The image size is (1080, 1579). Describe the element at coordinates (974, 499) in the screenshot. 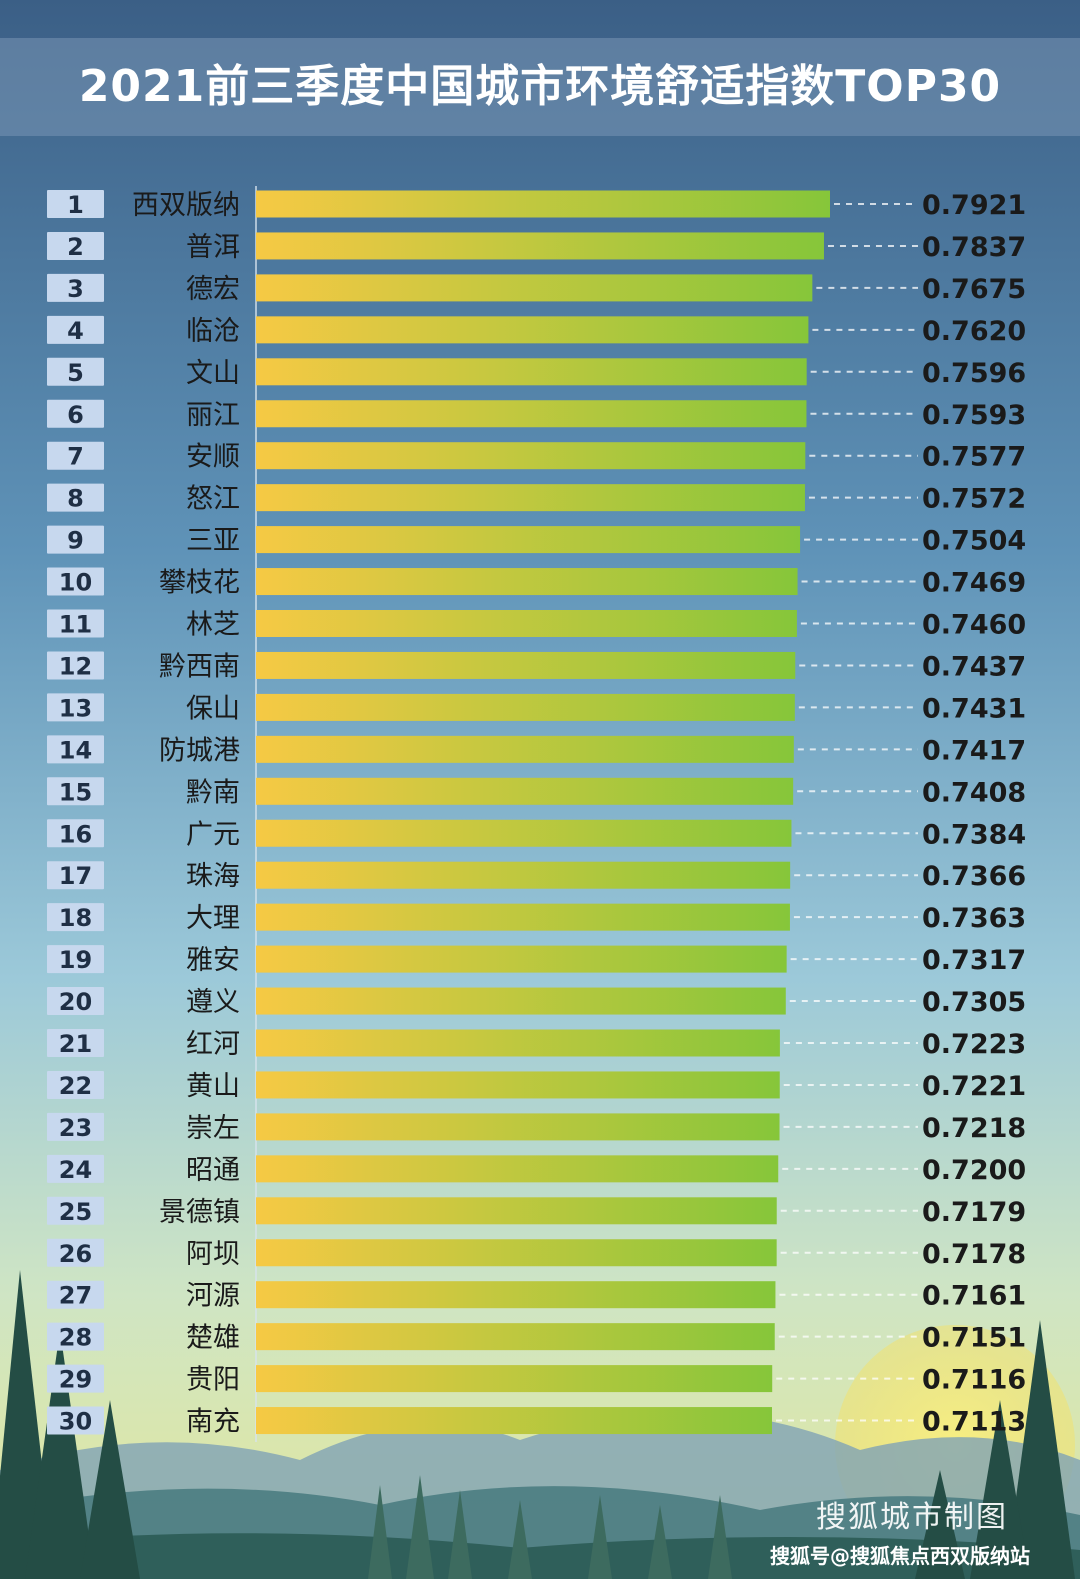

I see `value-label: 0.7572` at that location.